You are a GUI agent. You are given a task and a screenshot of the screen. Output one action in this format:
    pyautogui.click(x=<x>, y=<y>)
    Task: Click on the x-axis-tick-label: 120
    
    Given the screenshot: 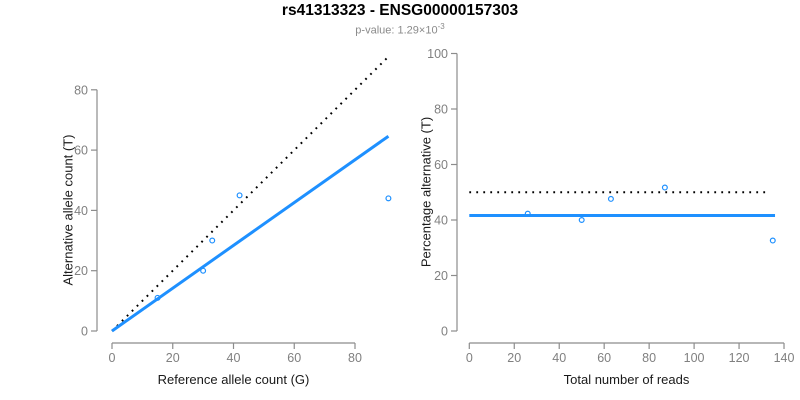 What is the action you would take?
    pyautogui.click(x=739, y=358)
    